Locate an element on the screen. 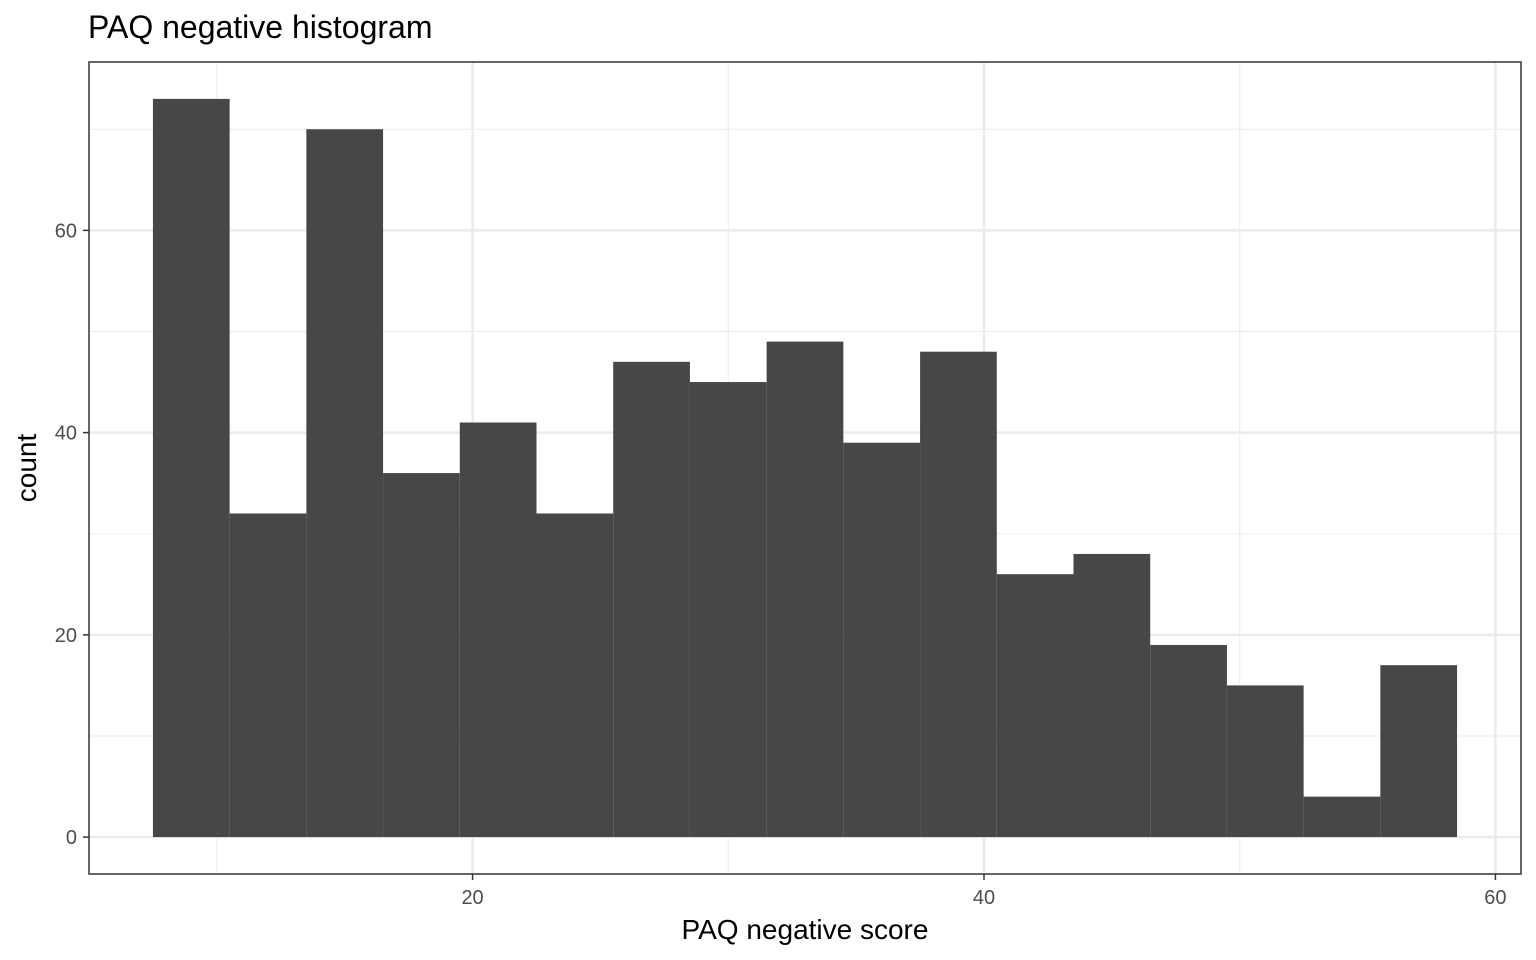  chart-title: PAQ negative histogram is located at coordinates (260, 27).